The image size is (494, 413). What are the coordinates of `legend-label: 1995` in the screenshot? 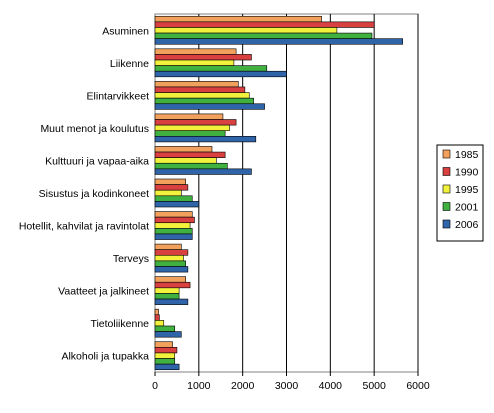 It's located at (467, 190).